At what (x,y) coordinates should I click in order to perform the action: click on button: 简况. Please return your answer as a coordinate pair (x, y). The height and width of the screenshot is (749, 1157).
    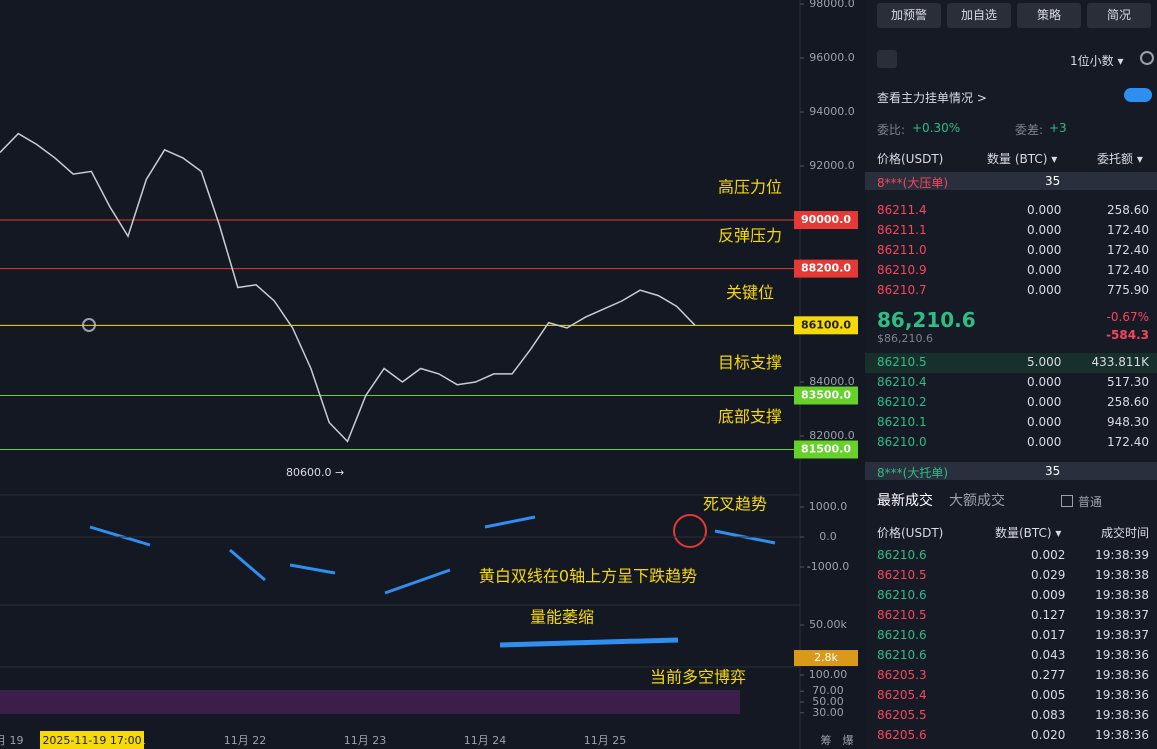
    Looking at the image, I should click on (1119, 15).